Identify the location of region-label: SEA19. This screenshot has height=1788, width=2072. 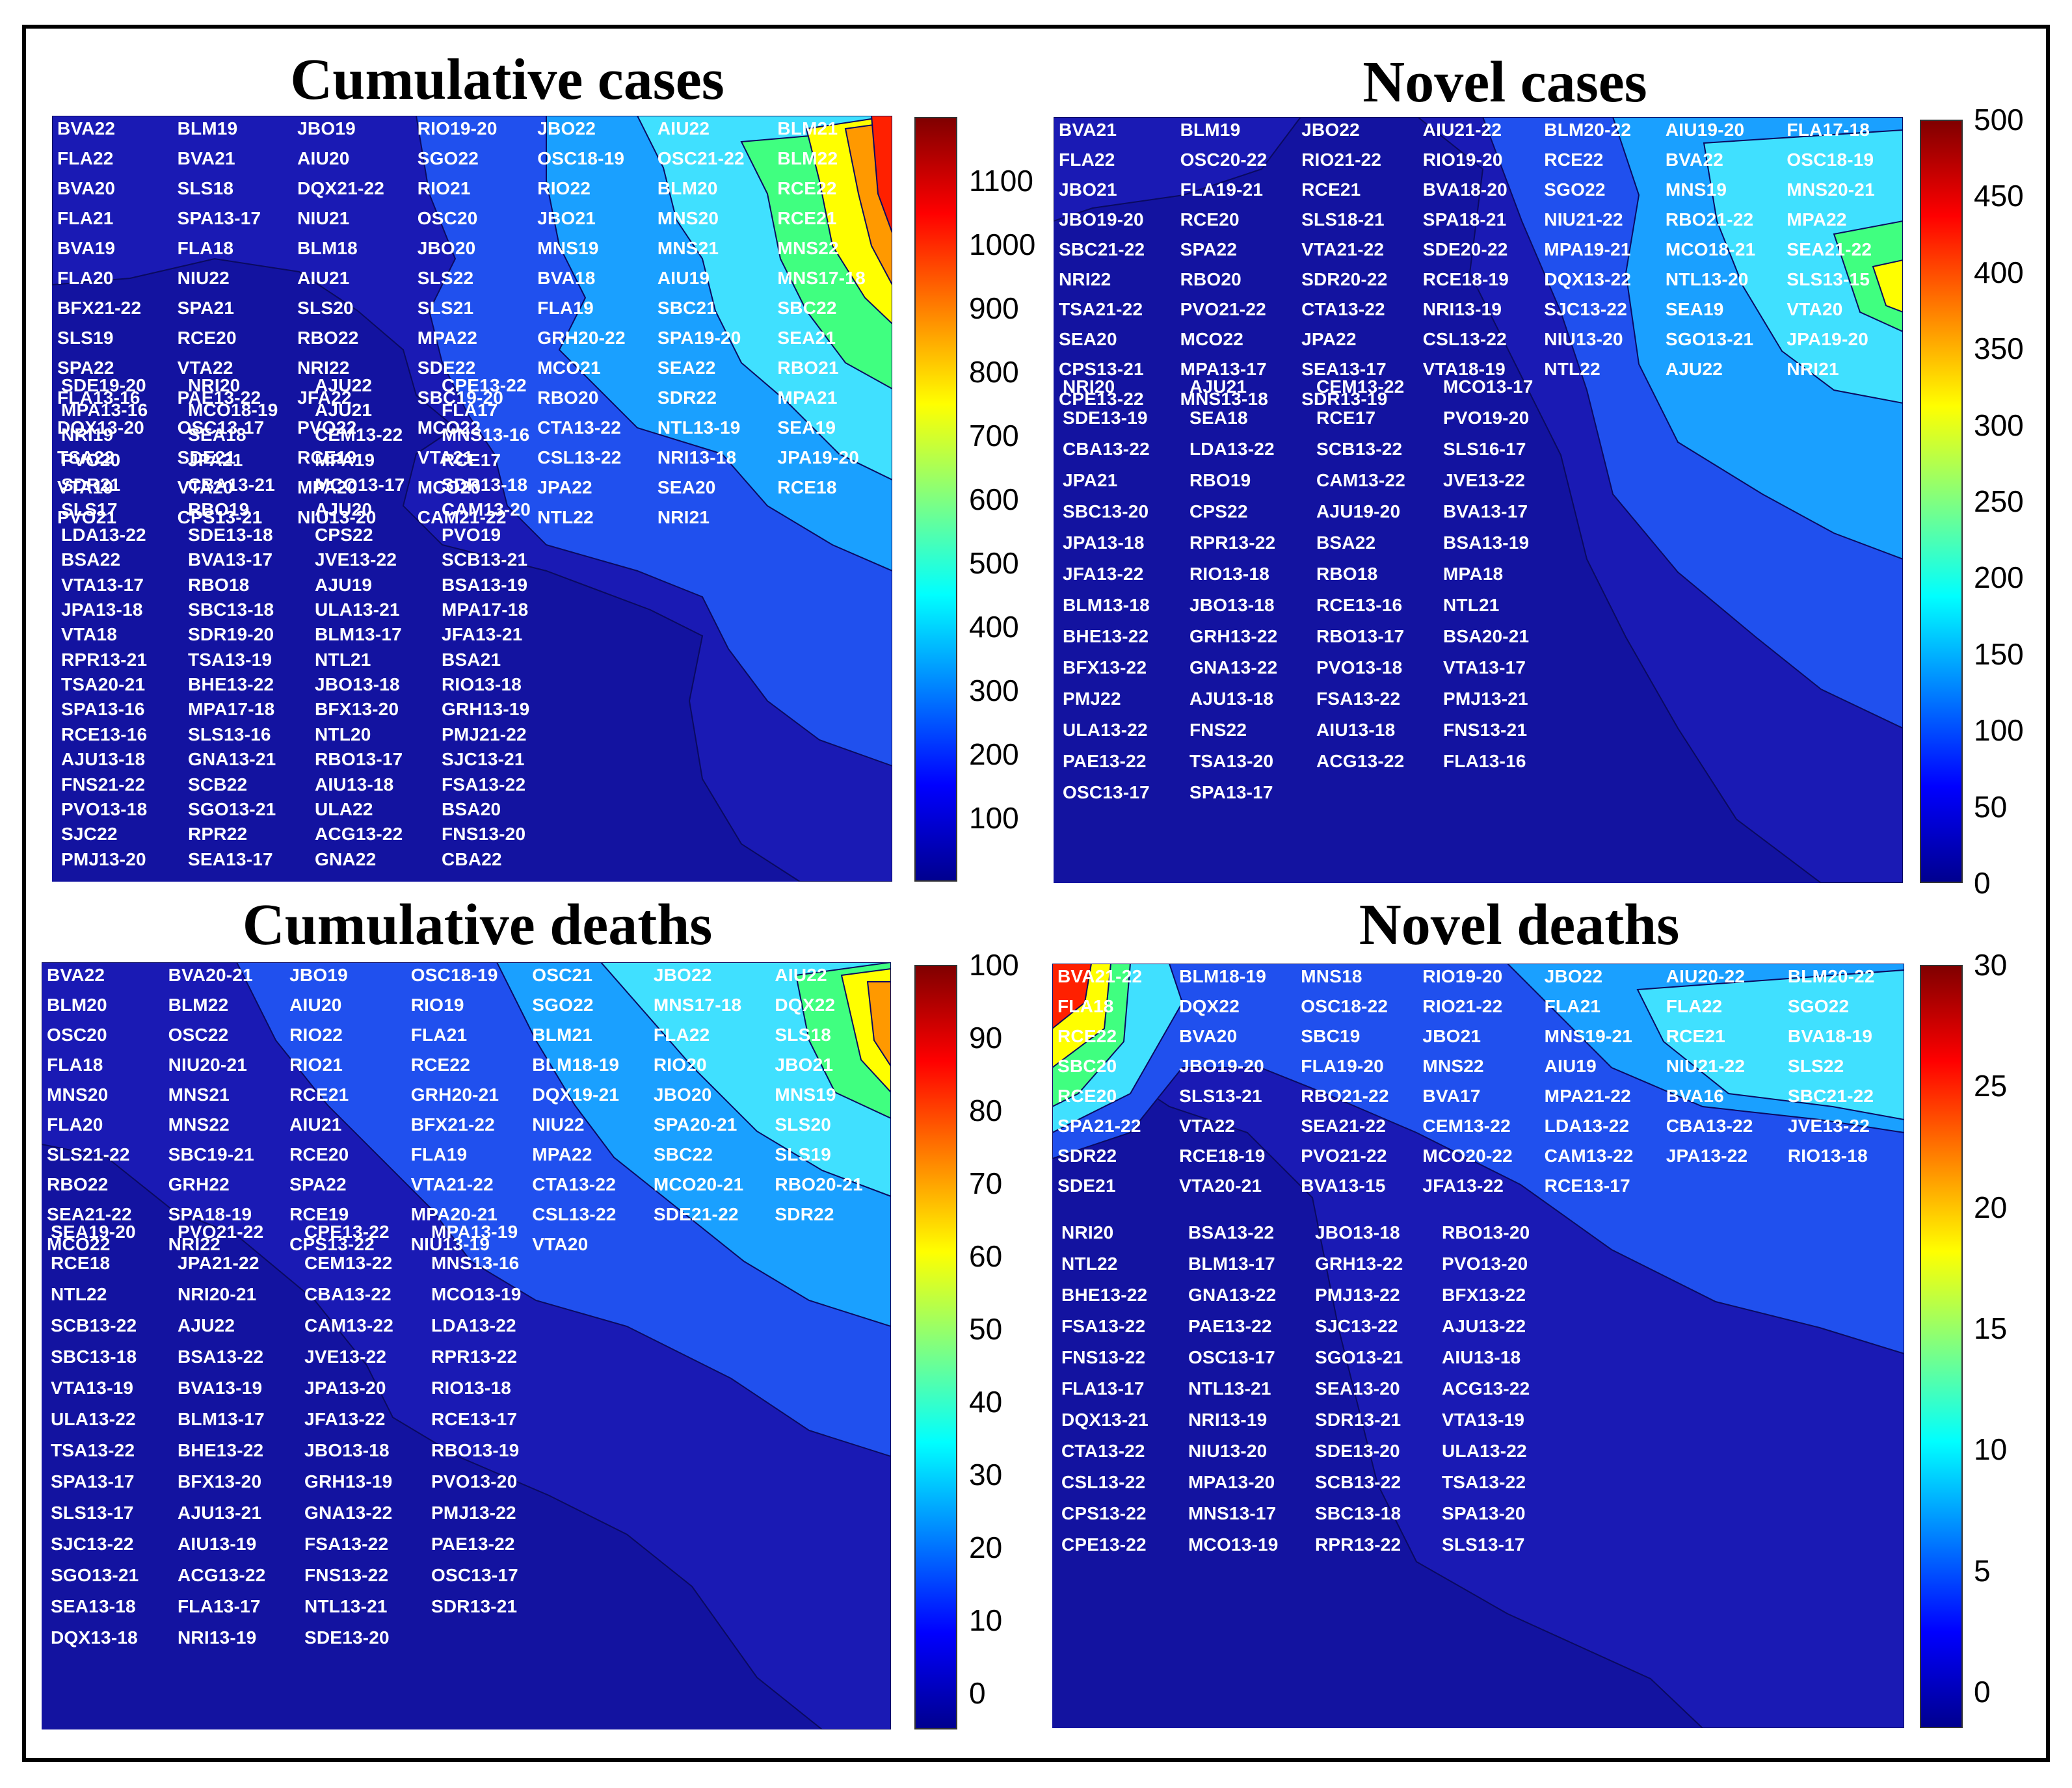
(806, 427).